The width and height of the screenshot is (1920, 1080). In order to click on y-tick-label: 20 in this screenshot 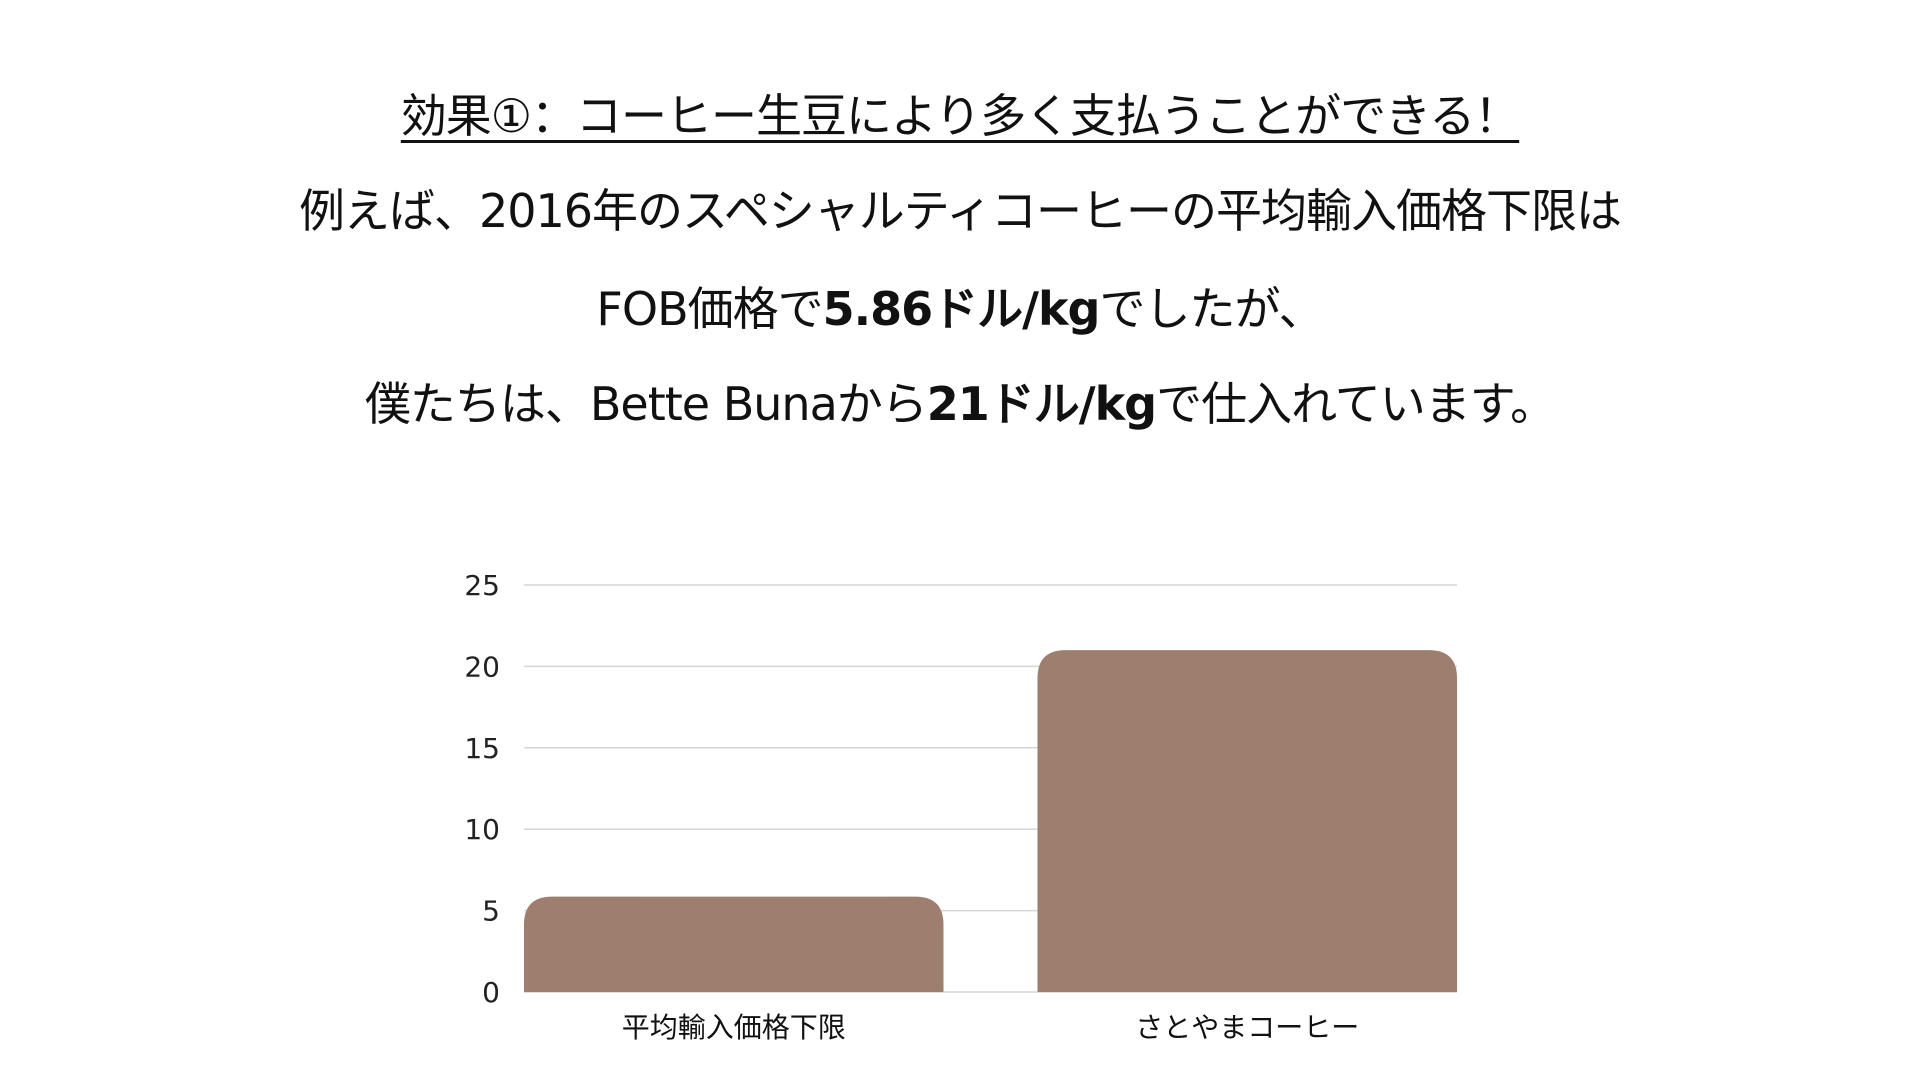, I will do `click(482, 666)`.